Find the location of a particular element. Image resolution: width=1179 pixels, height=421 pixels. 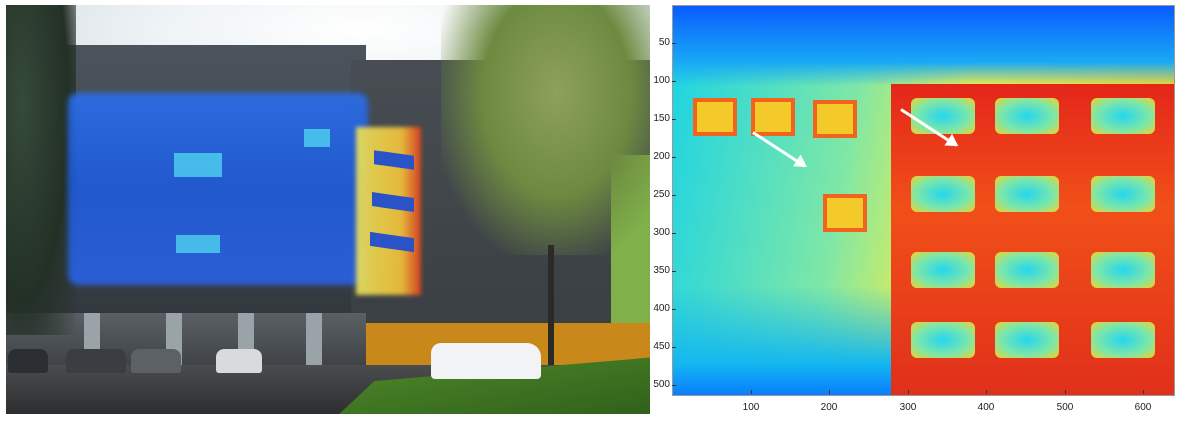

y-tick-label: 150 is located at coordinates (661, 118).